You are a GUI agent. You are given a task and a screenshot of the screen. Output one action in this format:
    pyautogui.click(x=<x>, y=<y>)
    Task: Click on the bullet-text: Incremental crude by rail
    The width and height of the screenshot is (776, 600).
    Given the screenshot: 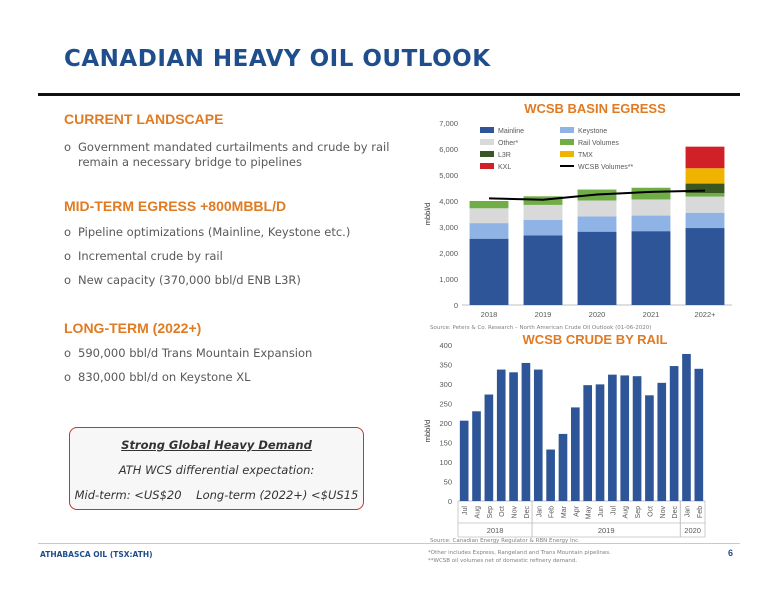 What is the action you would take?
    pyautogui.click(x=150, y=256)
    